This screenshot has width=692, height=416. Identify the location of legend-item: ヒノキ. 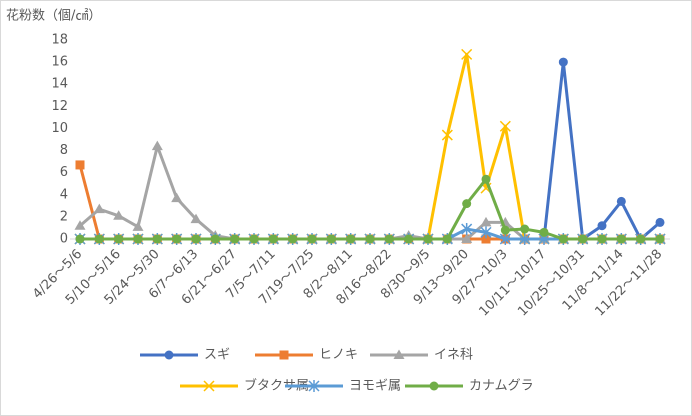
(306, 355).